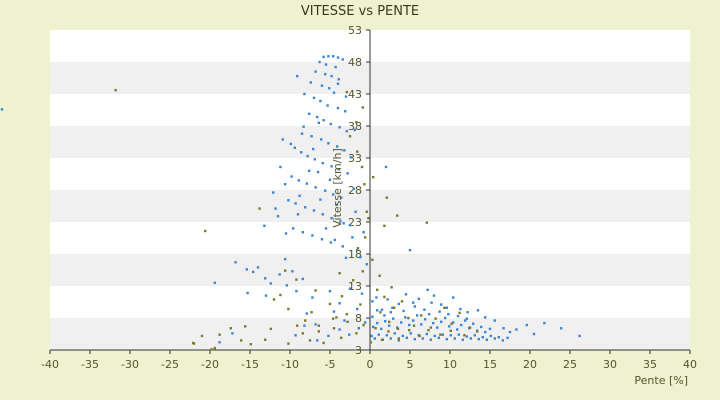 The image size is (720, 400). Describe the element at coordinates (355, 94) in the screenshot. I see `y-tick-label: 43` at that location.